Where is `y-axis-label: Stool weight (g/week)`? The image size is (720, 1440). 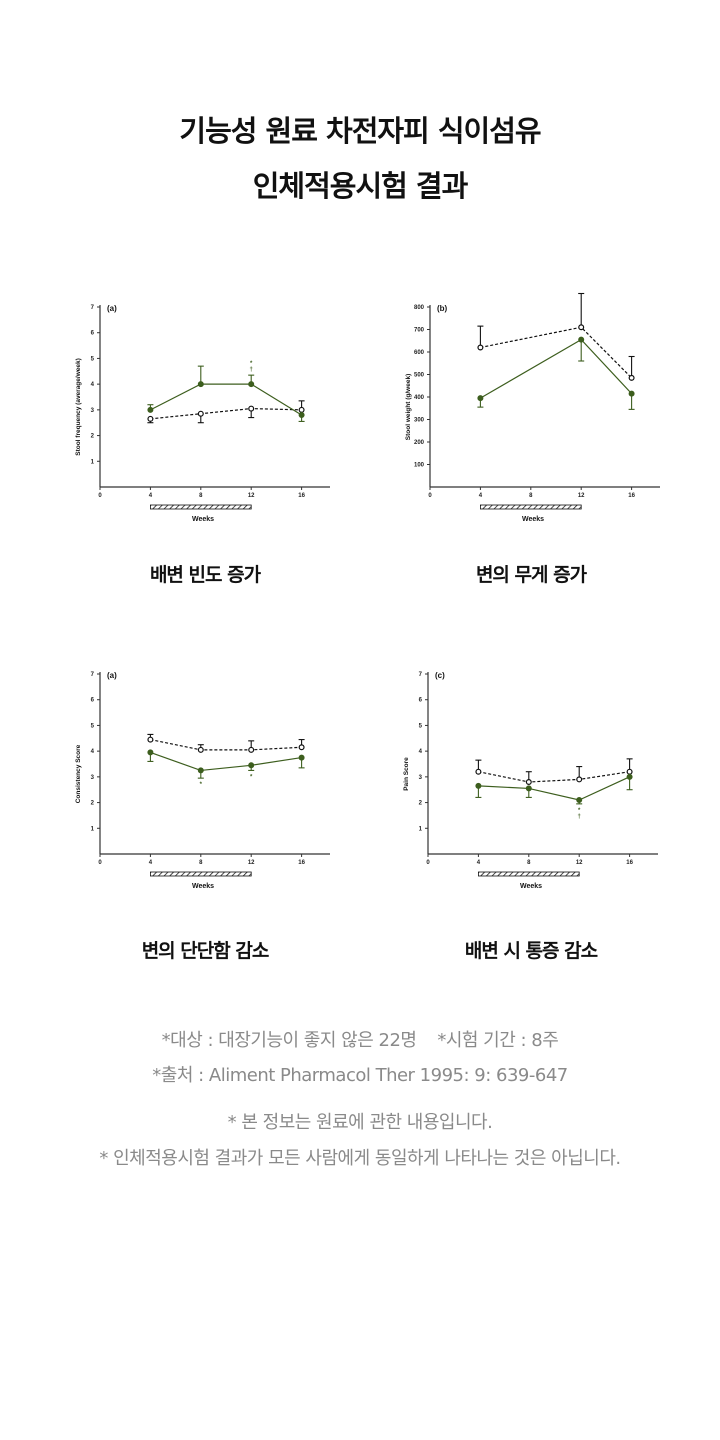 y-axis-label: Stool weight (g/week) is located at coordinates (408, 407).